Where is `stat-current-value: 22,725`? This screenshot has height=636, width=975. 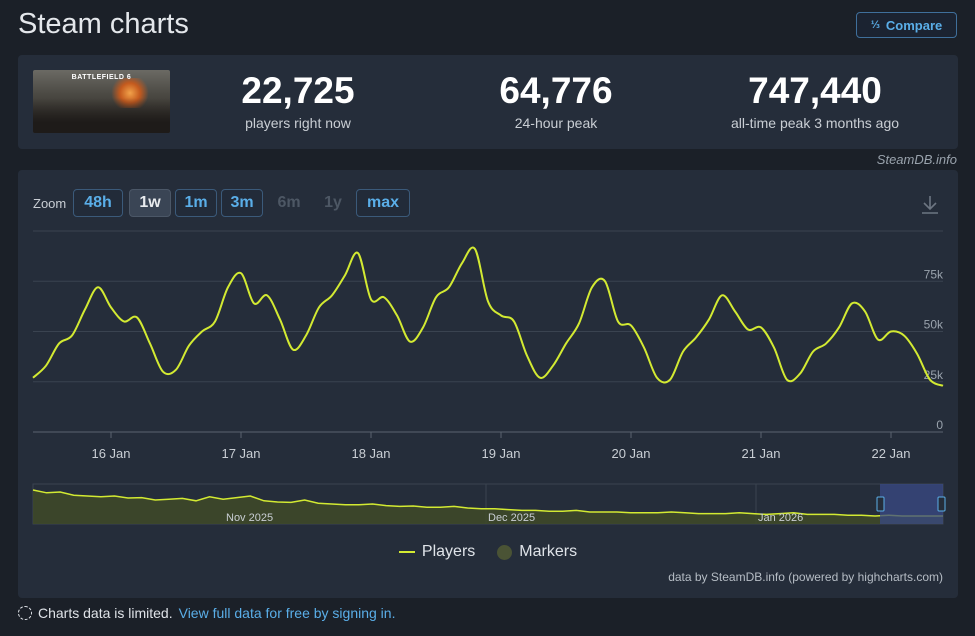 stat-current-value: 22,725 is located at coordinates (298, 90).